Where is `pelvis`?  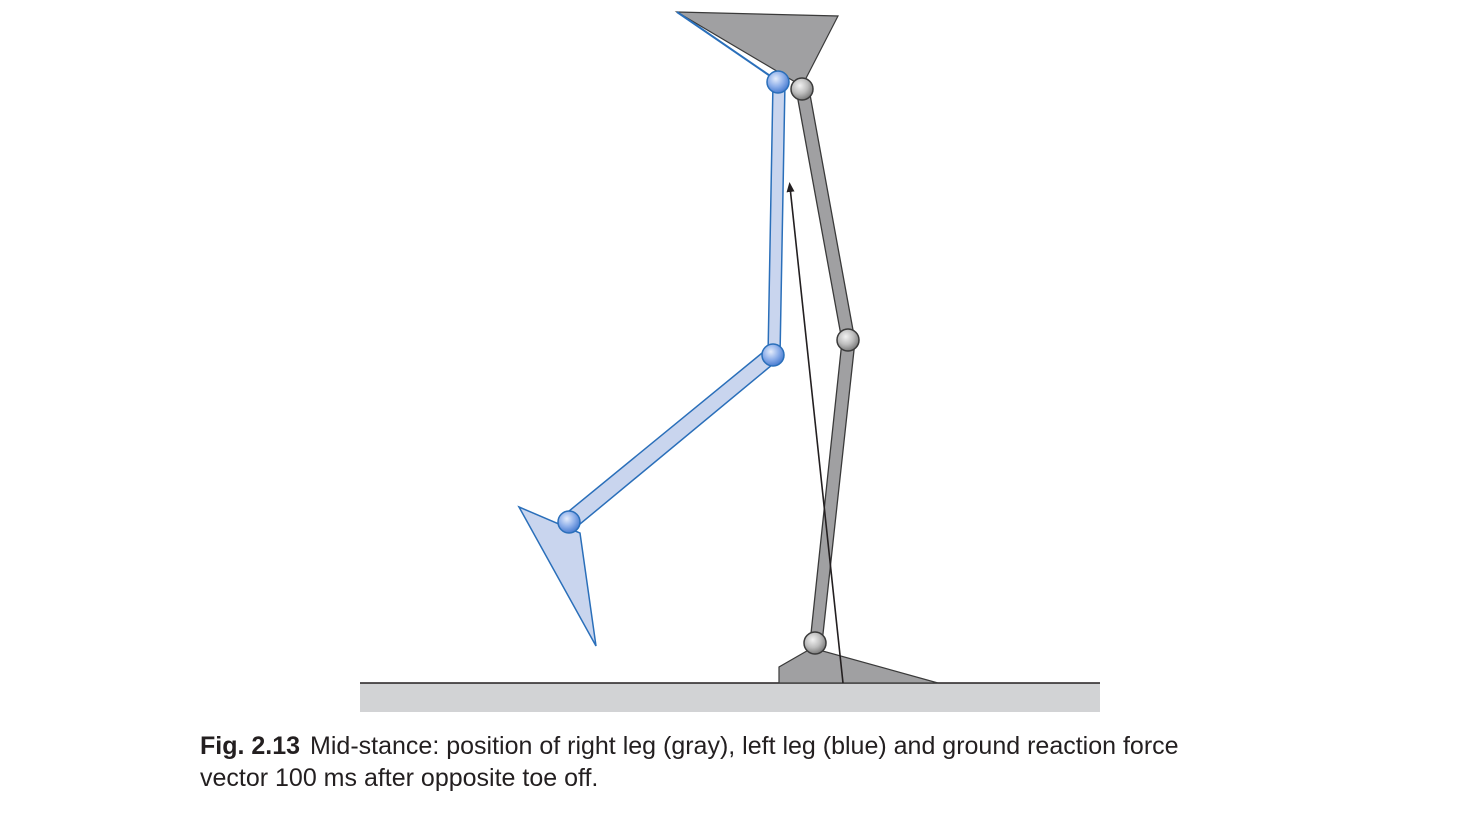 pelvis is located at coordinates (756, 49).